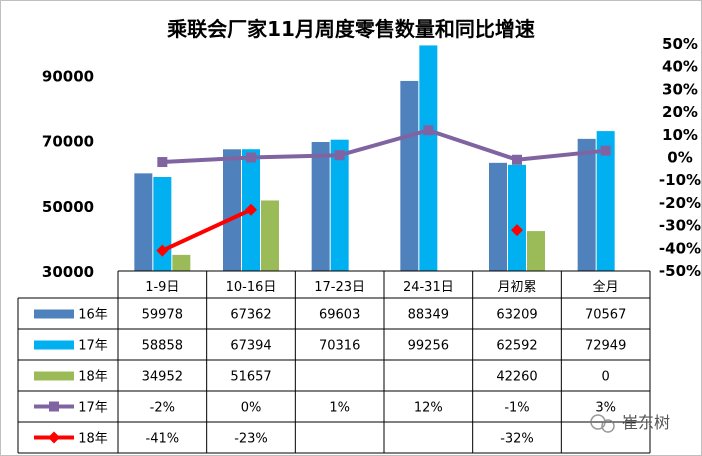 The width and height of the screenshot is (702, 456). What do you see at coordinates (162, 377) in the screenshot?
I see `data-label: 34952` at bounding box center [162, 377].